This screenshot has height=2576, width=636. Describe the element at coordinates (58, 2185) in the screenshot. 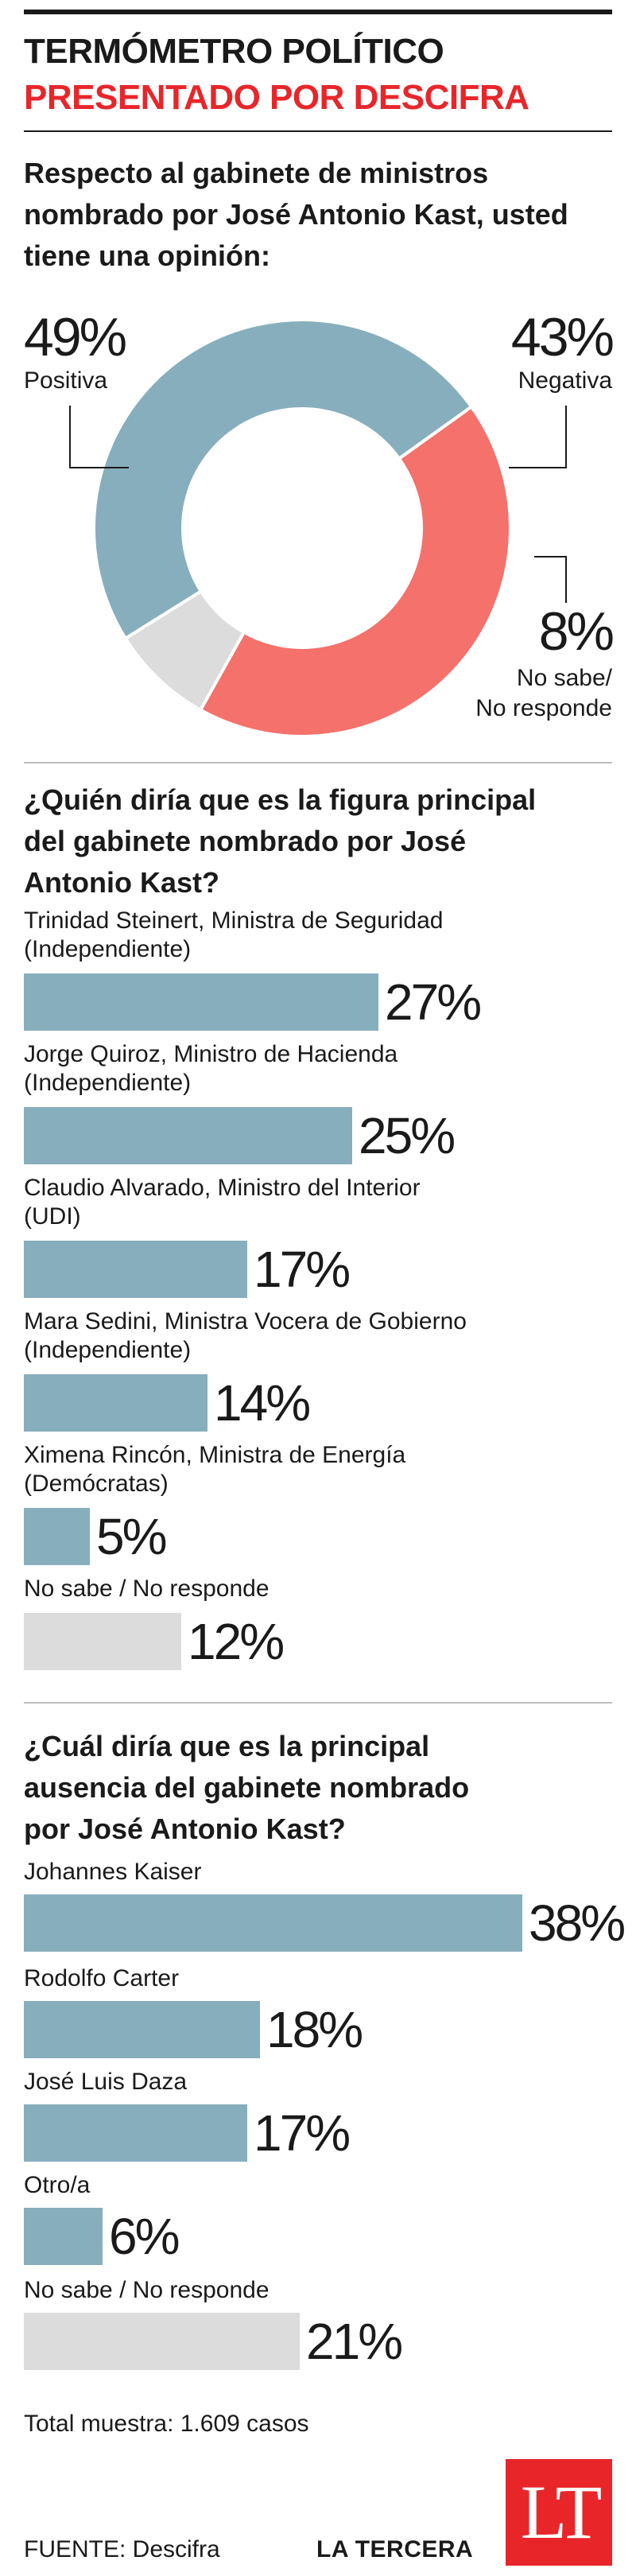

I see `bar-otro-label: Otro/a` at that location.